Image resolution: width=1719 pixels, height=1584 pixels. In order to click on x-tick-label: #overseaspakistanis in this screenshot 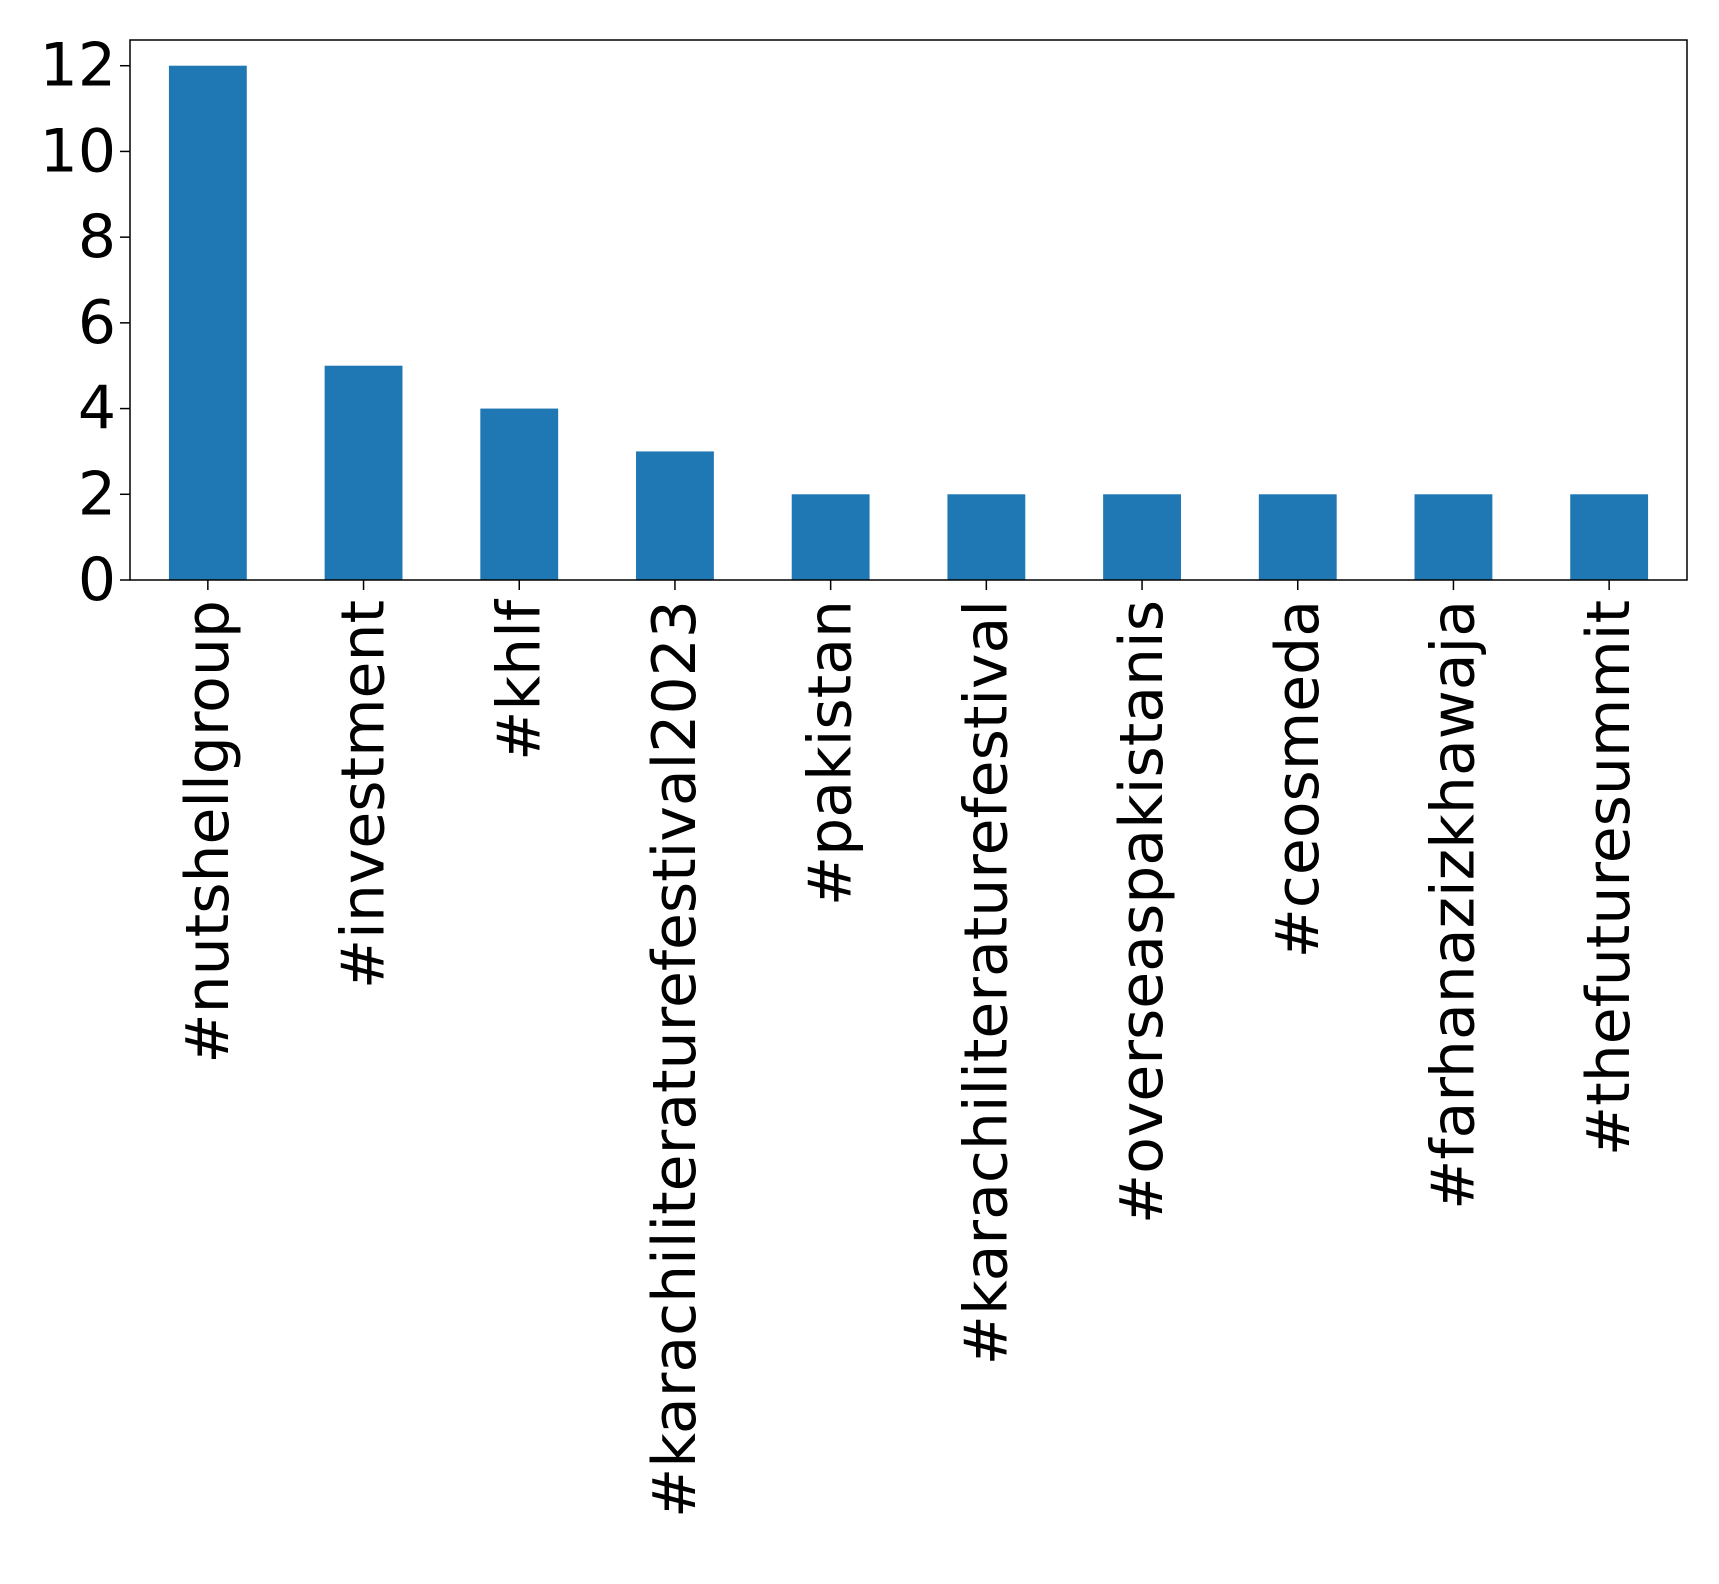, I will do `click(1142, 912)`.